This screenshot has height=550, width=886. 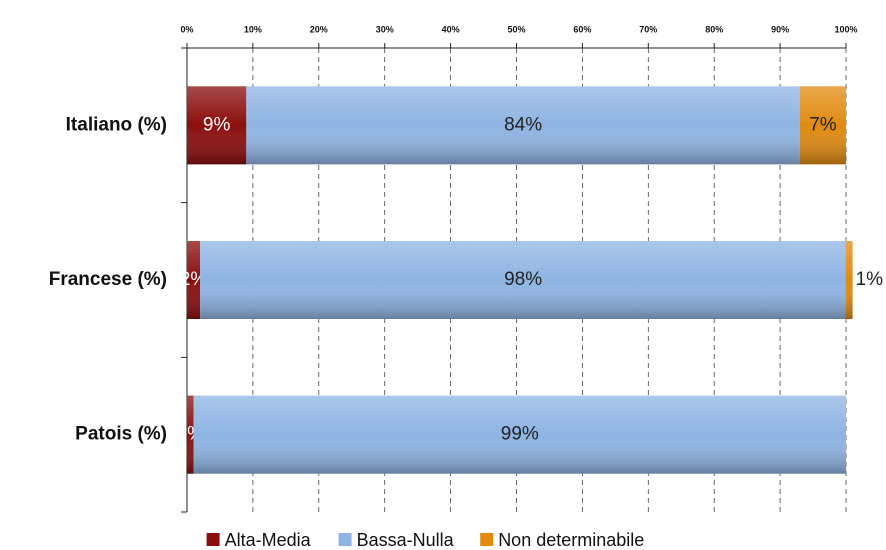 What do you see at coordinates (845, 29) in the screenshot?
I see `x-tick-label: 100%` at bounding box center [845, 29].